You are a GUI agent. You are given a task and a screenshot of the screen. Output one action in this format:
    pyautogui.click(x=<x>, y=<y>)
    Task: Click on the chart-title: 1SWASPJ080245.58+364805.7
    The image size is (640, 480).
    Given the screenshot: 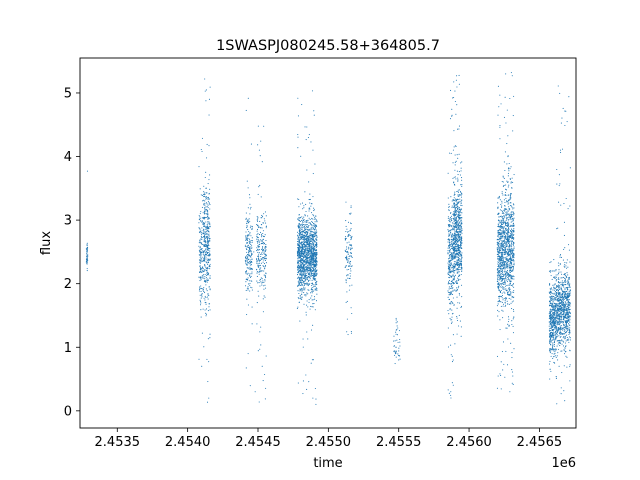 What is the action you would take?
    pyautogui.click(x=328, y=46)
    